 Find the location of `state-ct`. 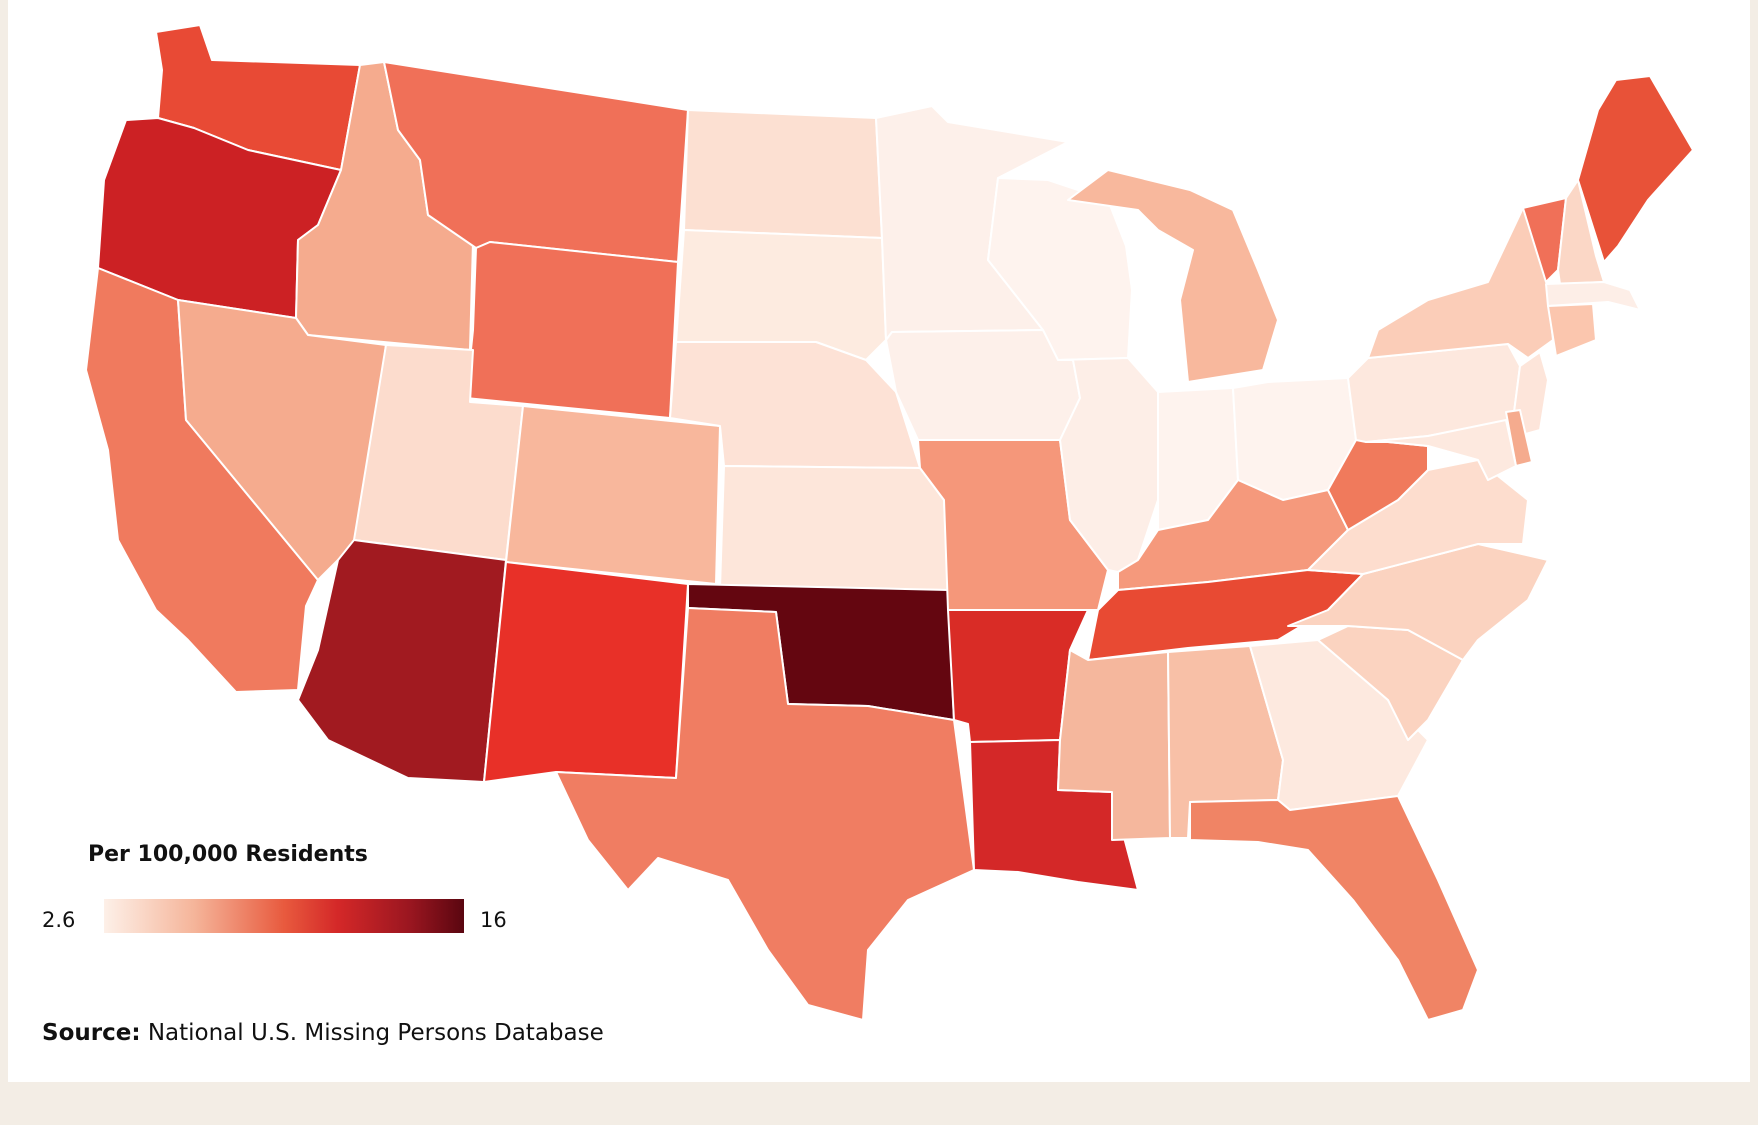

state-ct is located at coordinates (1572, 330).